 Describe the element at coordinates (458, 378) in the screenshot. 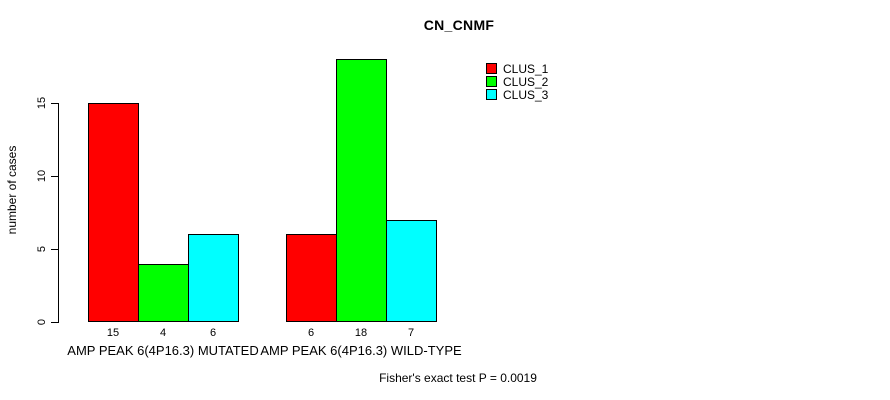

I see `footer-annotation: Fisher's exact test P = 0.0019` at that location.